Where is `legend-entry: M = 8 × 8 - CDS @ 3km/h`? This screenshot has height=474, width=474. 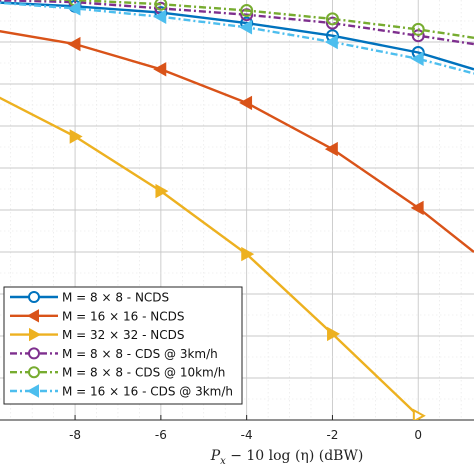
legend-entry: M = 8 × 8 - CDS @ 3km/h is located at coordinates (114, 354).